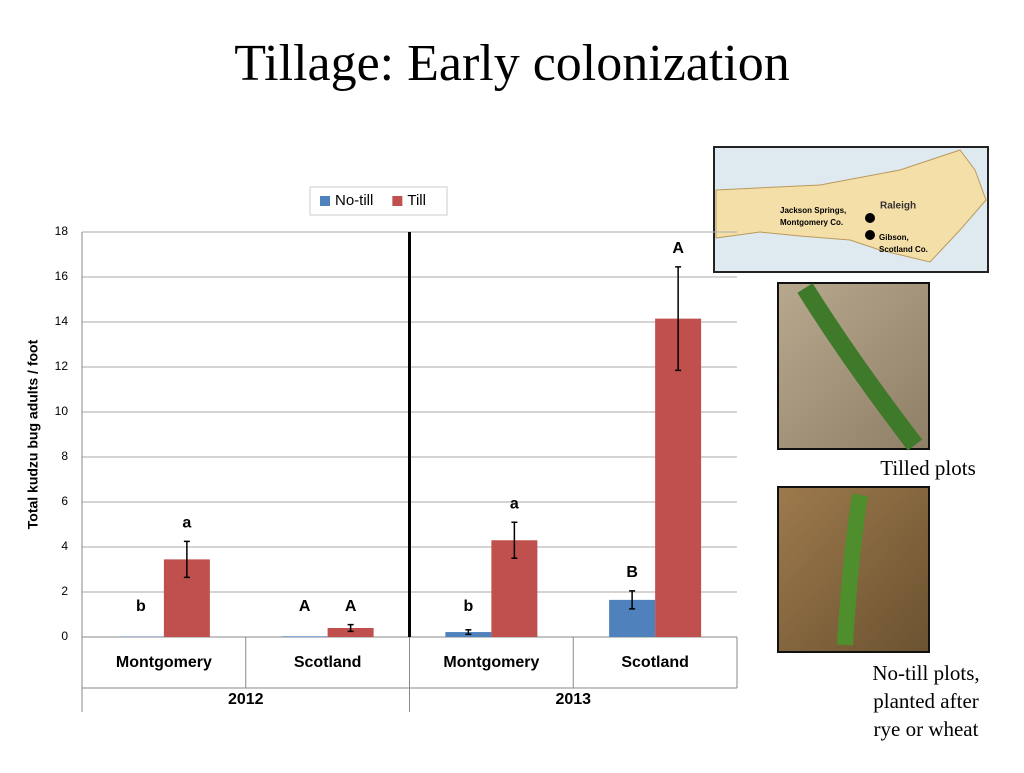 Image resolution: width=1024 pixels, height=773 pixels. What do you see at coordinates (378, 201) in the screenshot?
I see `legend-box` at bounding box center [378, 201].